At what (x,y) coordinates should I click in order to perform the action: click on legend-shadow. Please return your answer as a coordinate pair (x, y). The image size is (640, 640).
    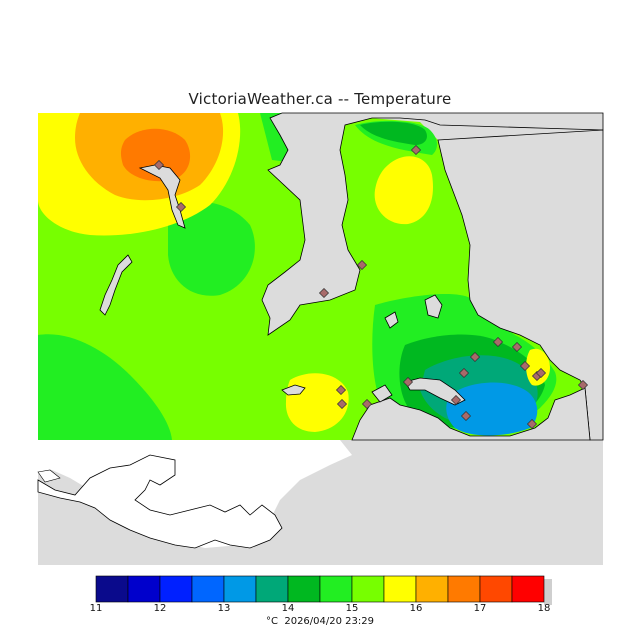
    Looking at the image, I should click on (548, 592).